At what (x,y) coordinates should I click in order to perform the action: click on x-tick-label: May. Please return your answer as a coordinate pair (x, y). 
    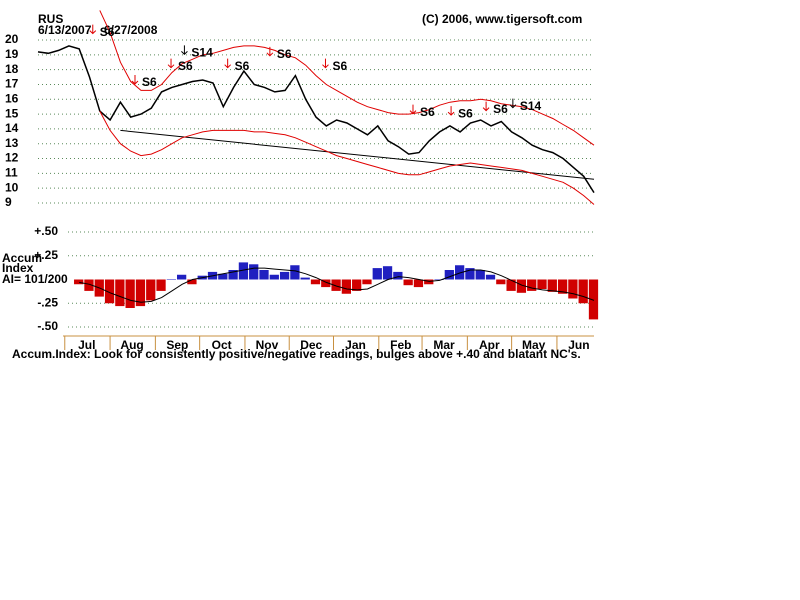
    Looking at the image, I should click on (534, 345).